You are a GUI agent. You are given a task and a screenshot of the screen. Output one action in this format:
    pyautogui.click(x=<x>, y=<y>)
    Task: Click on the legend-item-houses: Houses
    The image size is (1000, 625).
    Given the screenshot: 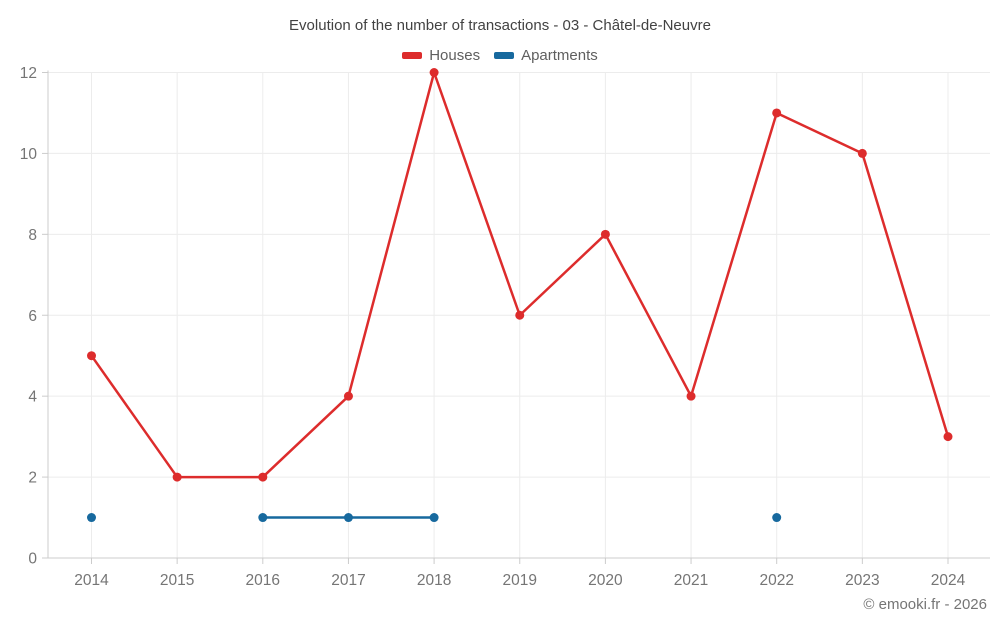 What is the action you would take?
    pyautogui.click(x=441, y=55)
    